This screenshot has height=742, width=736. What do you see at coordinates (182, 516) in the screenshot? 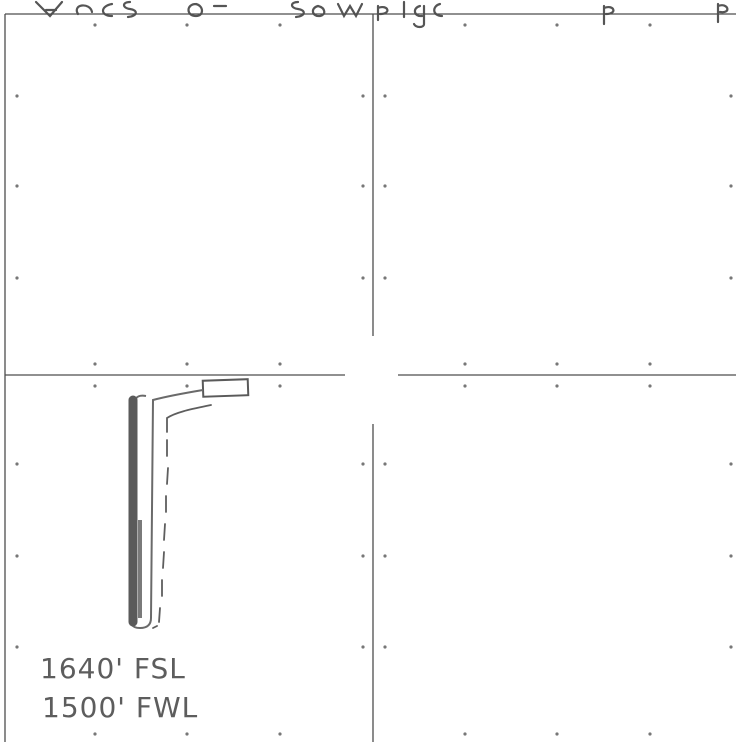
I see `dashed-setback-line` at bounding box center [182, 516].